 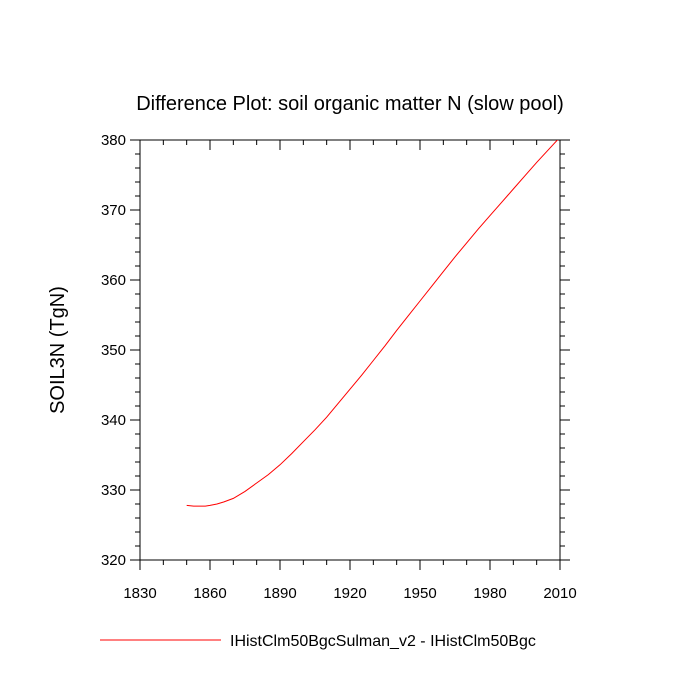 What do you see at coordinates (113, 140) in the screenshot?
I see `y-tick-label: 380` at bounding box center [113, 140].